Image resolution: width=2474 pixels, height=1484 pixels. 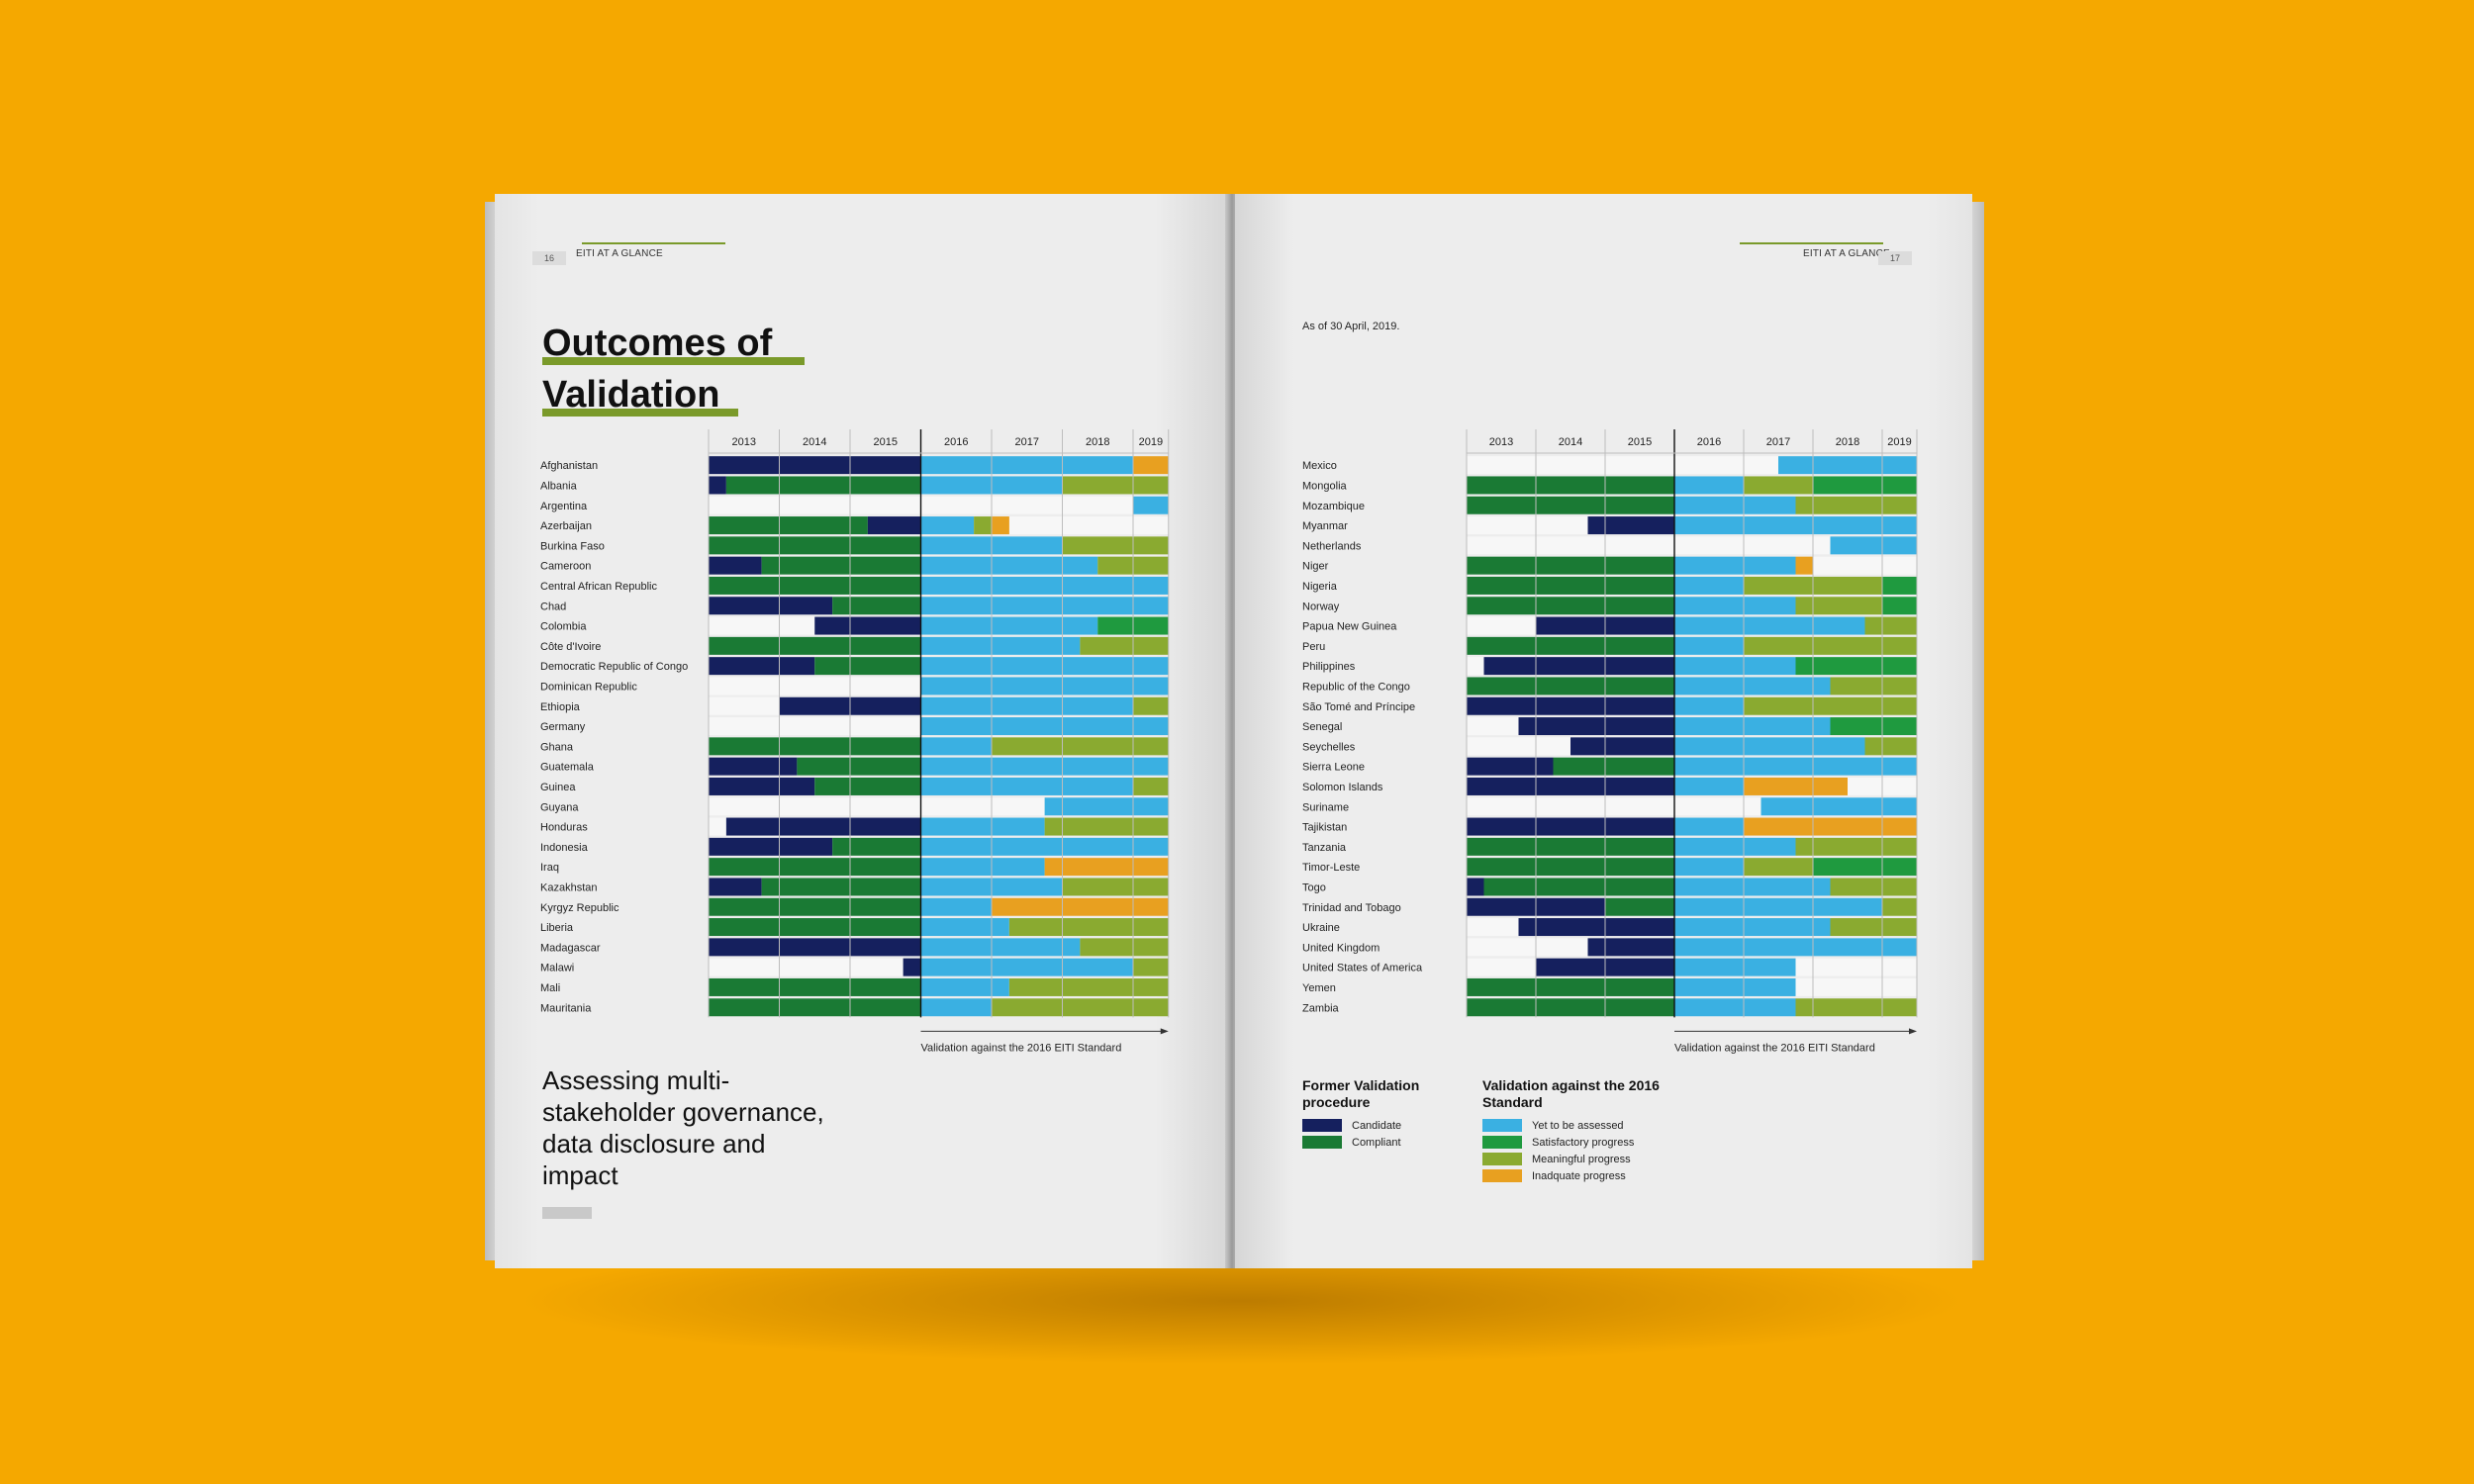 What do you see at coordinates (599, 587) in the screenshot?
I see `country-label: Central African Republic` at bounding box center [599, 587].